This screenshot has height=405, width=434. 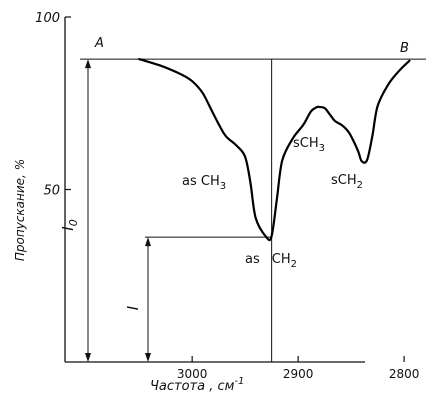 I want to click on y-tick-label: 50, so click(x=51, y=191).